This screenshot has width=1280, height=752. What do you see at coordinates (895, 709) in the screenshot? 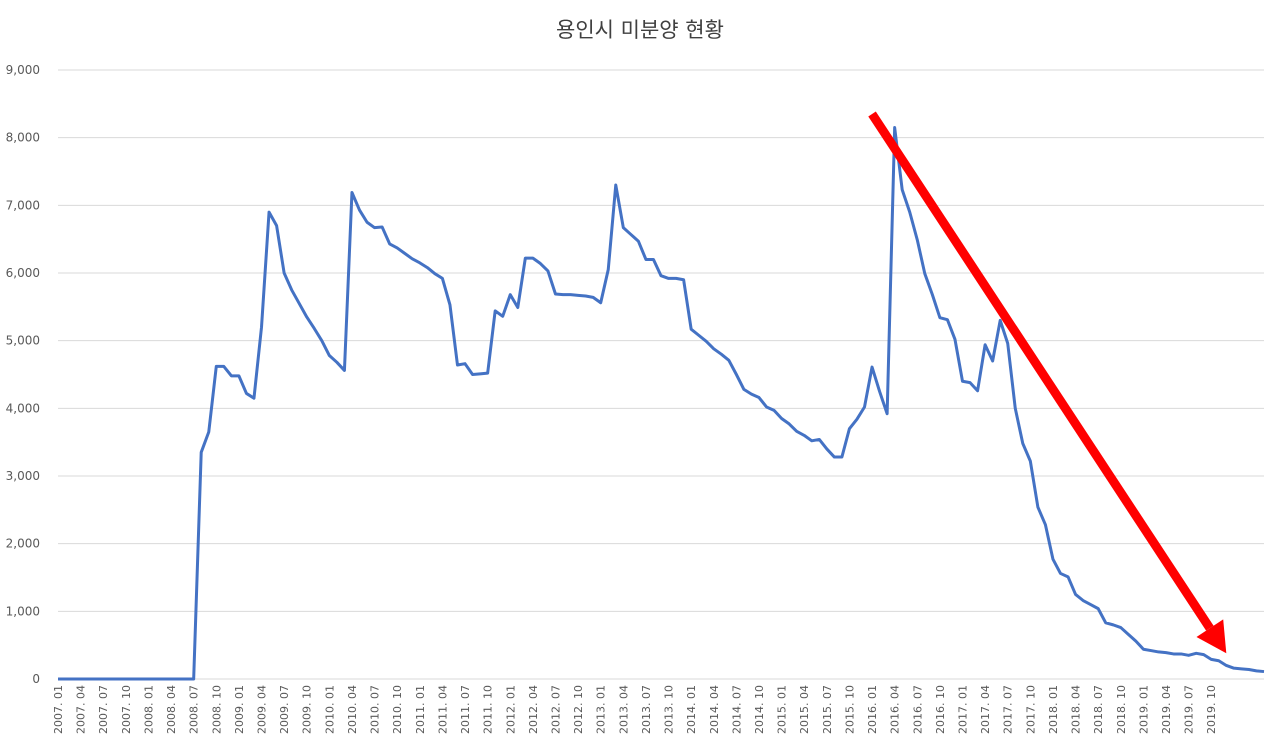
I see `x-tick-label: 2016. 04` at bounding box center [895, 709].